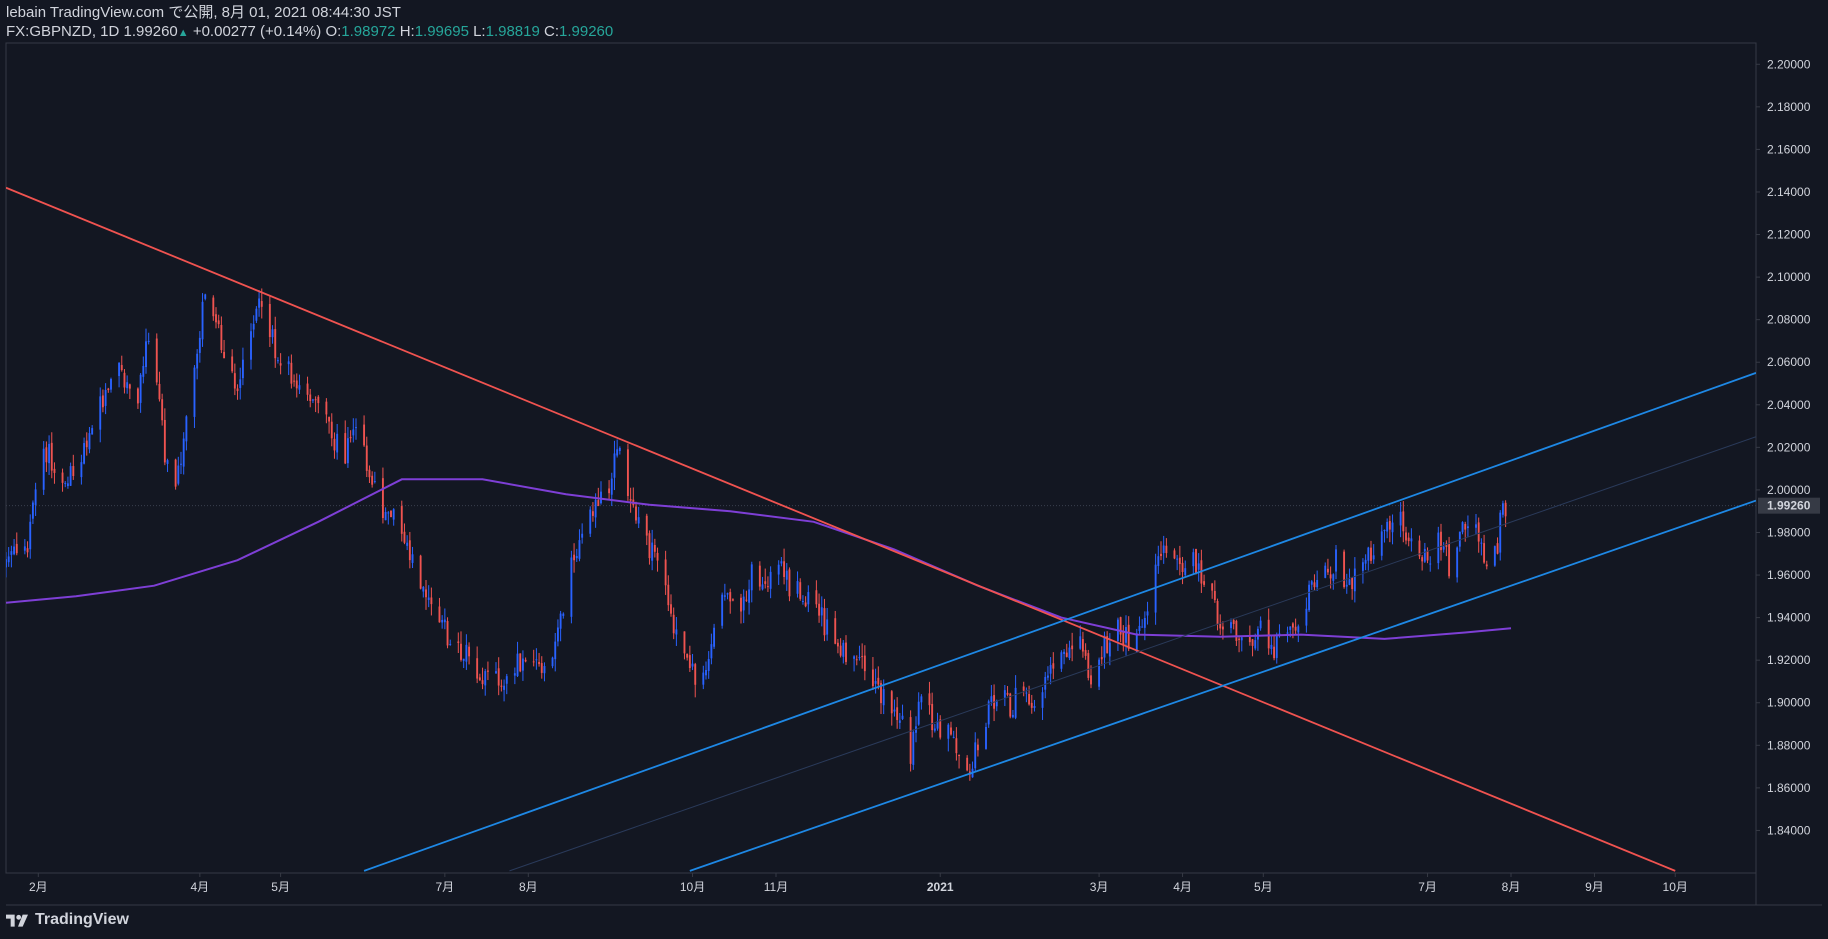  What do you see at coordinates (1789, 149) in the screenshot?
I see `y-tick-label: 2.16000` at bounding box center [1789, 149].